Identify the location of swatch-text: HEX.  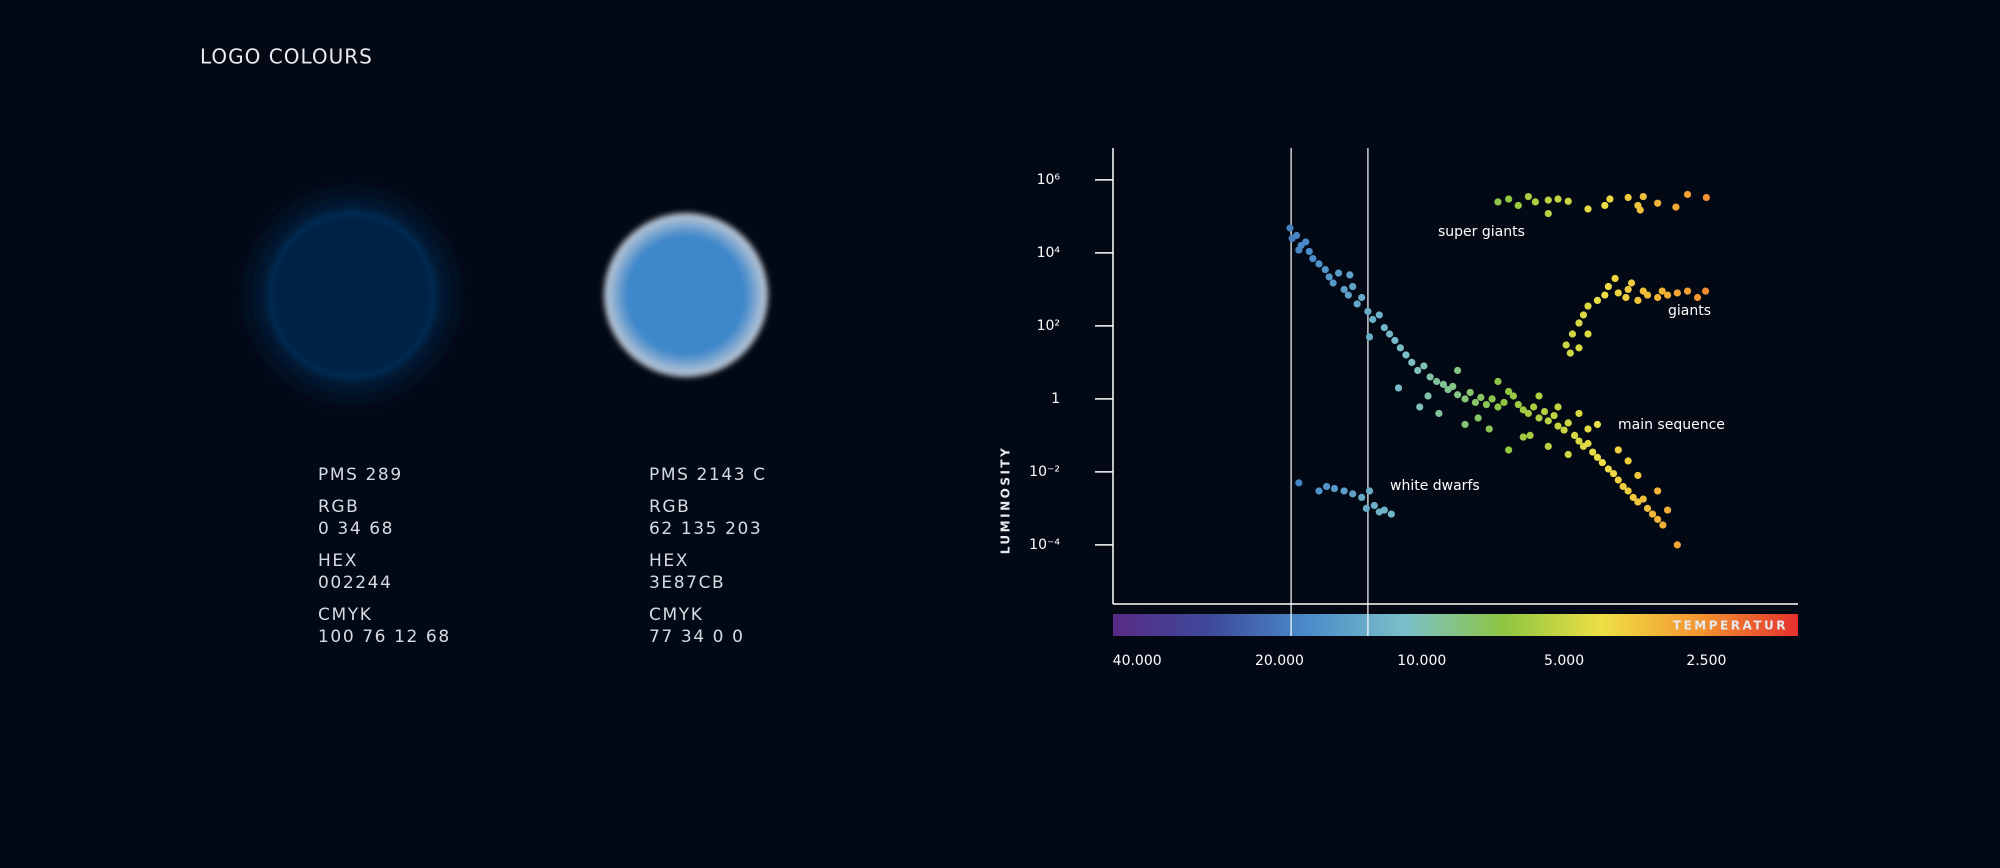
(338, 561).